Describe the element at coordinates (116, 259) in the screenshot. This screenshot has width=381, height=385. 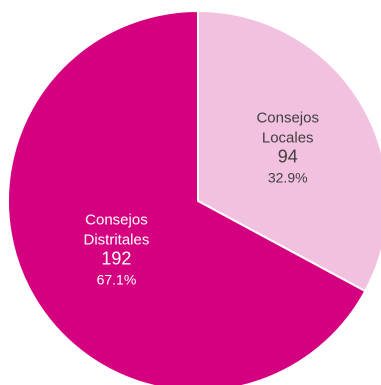
I see `slice-value: 192` at that location.